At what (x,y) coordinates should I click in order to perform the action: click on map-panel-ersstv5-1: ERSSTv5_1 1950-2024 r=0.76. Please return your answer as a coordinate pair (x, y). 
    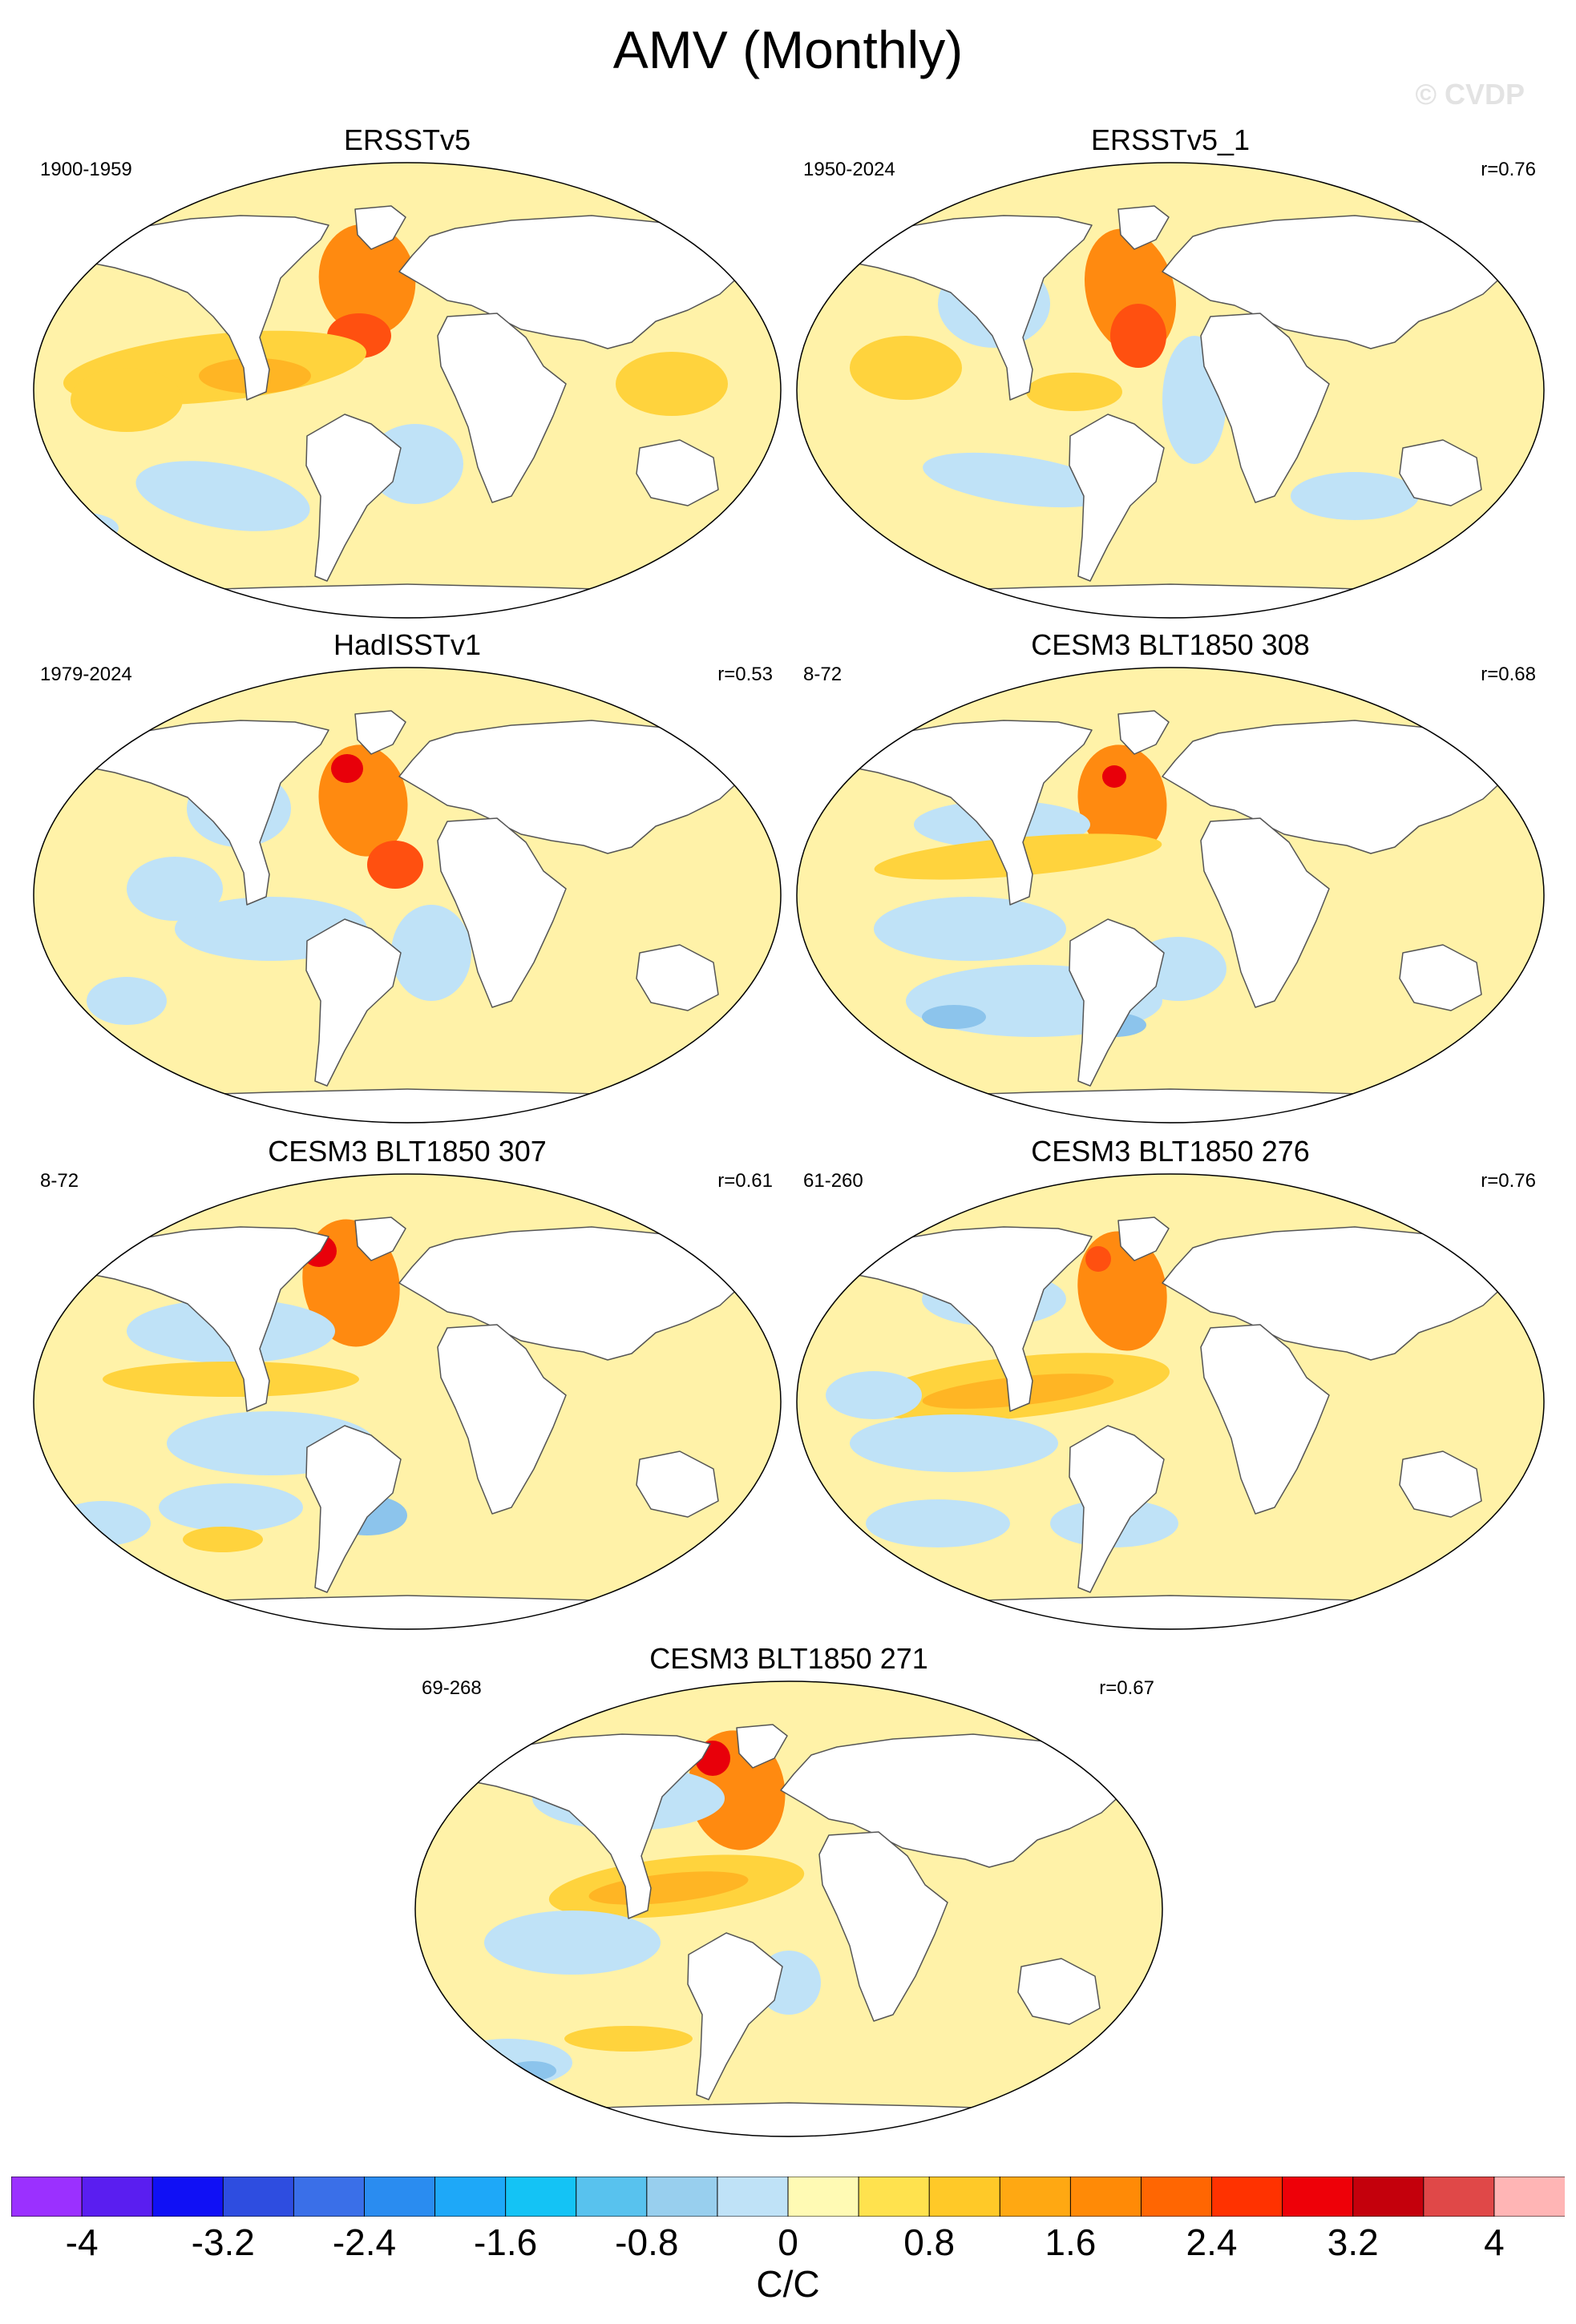
    Looking at the image, I should click on (1170, 372).